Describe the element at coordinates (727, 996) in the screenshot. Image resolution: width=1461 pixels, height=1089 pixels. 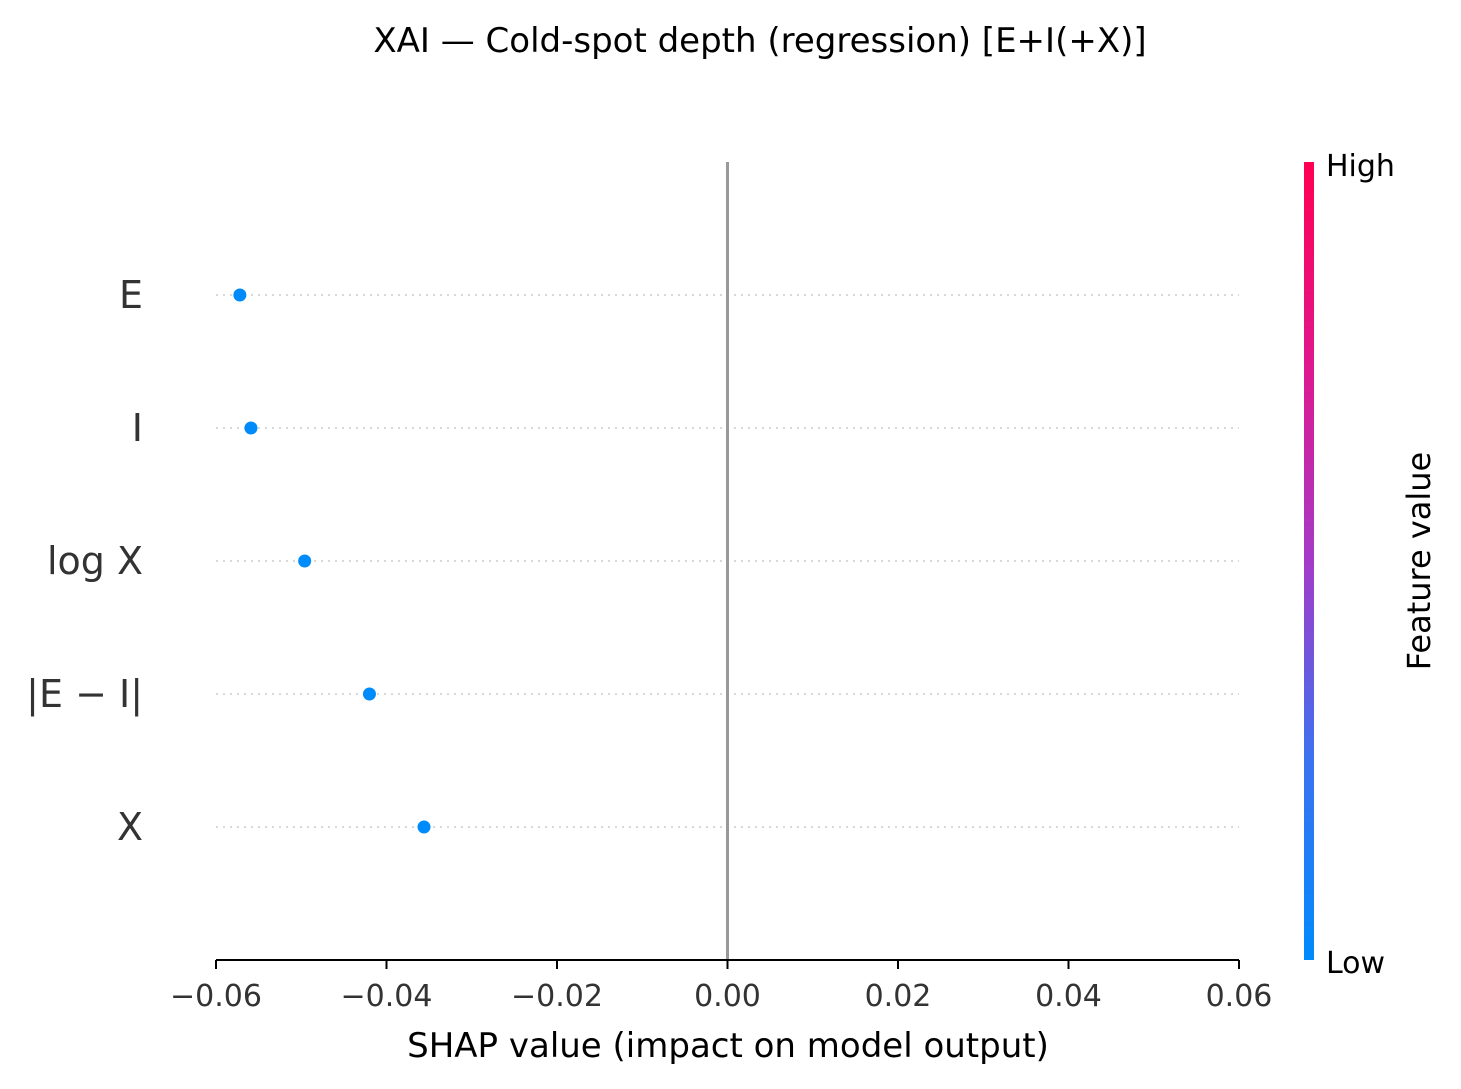
I see `x-tick-label: 0.00` at that location.